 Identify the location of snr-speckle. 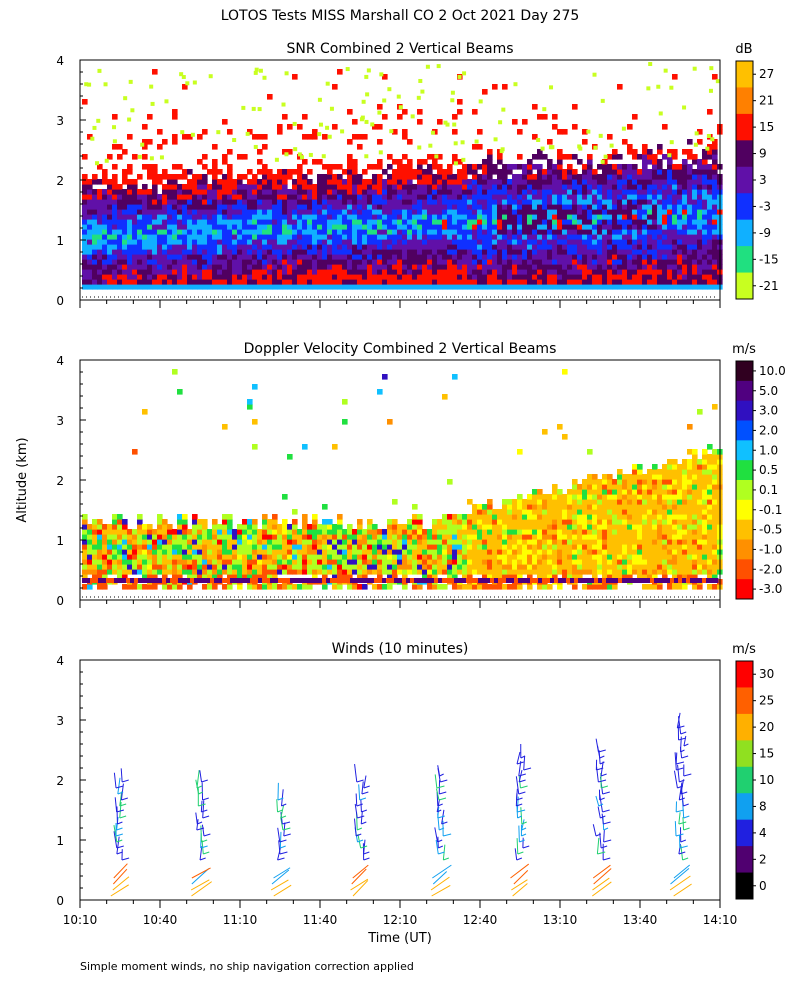
(684, 107).